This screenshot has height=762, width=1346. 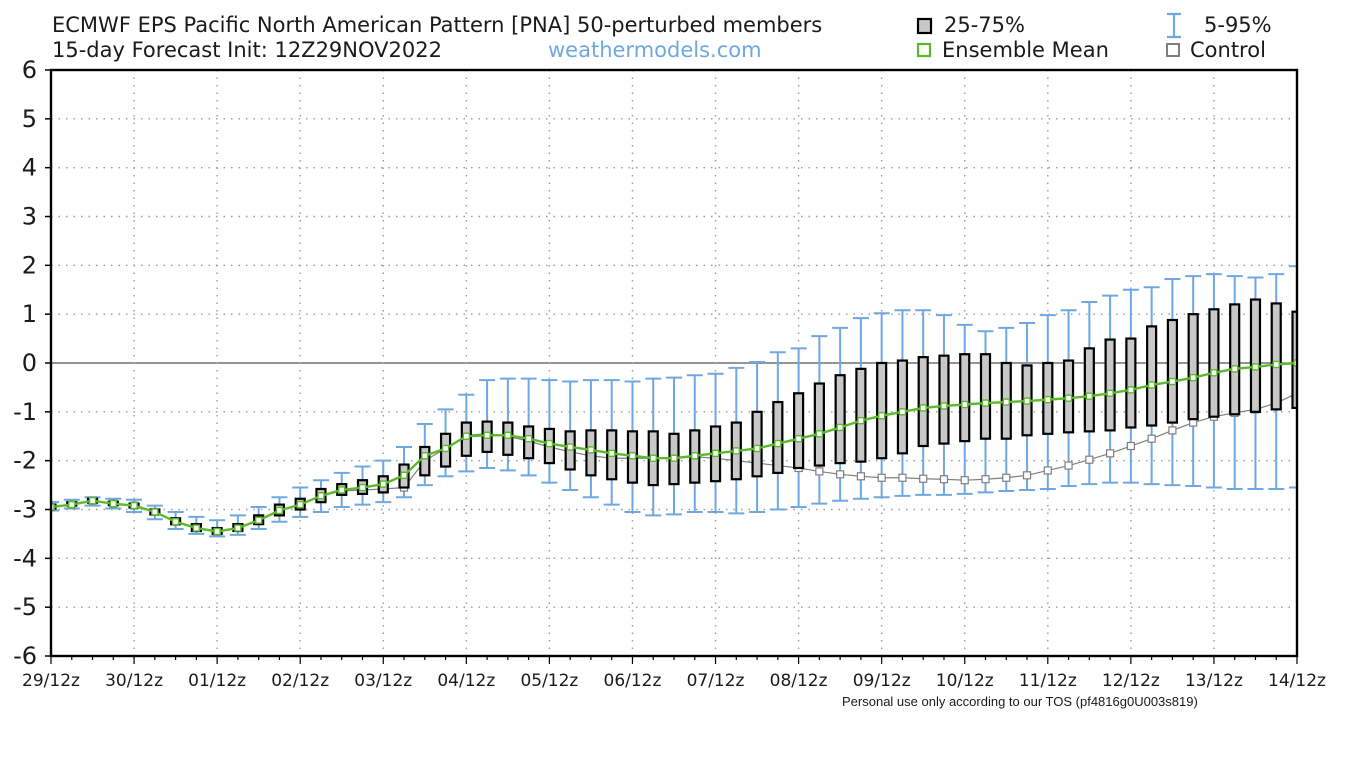 I want to click on legend-whisker-label: 5-95%, so click(x=1238, y=25).